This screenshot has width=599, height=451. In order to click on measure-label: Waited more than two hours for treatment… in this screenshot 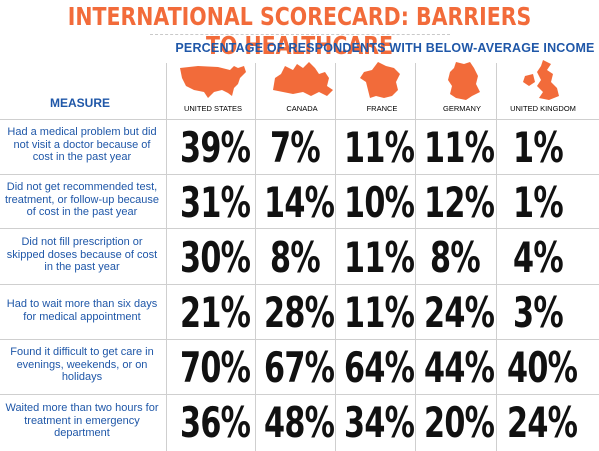, I will do `click(82, 420)`.